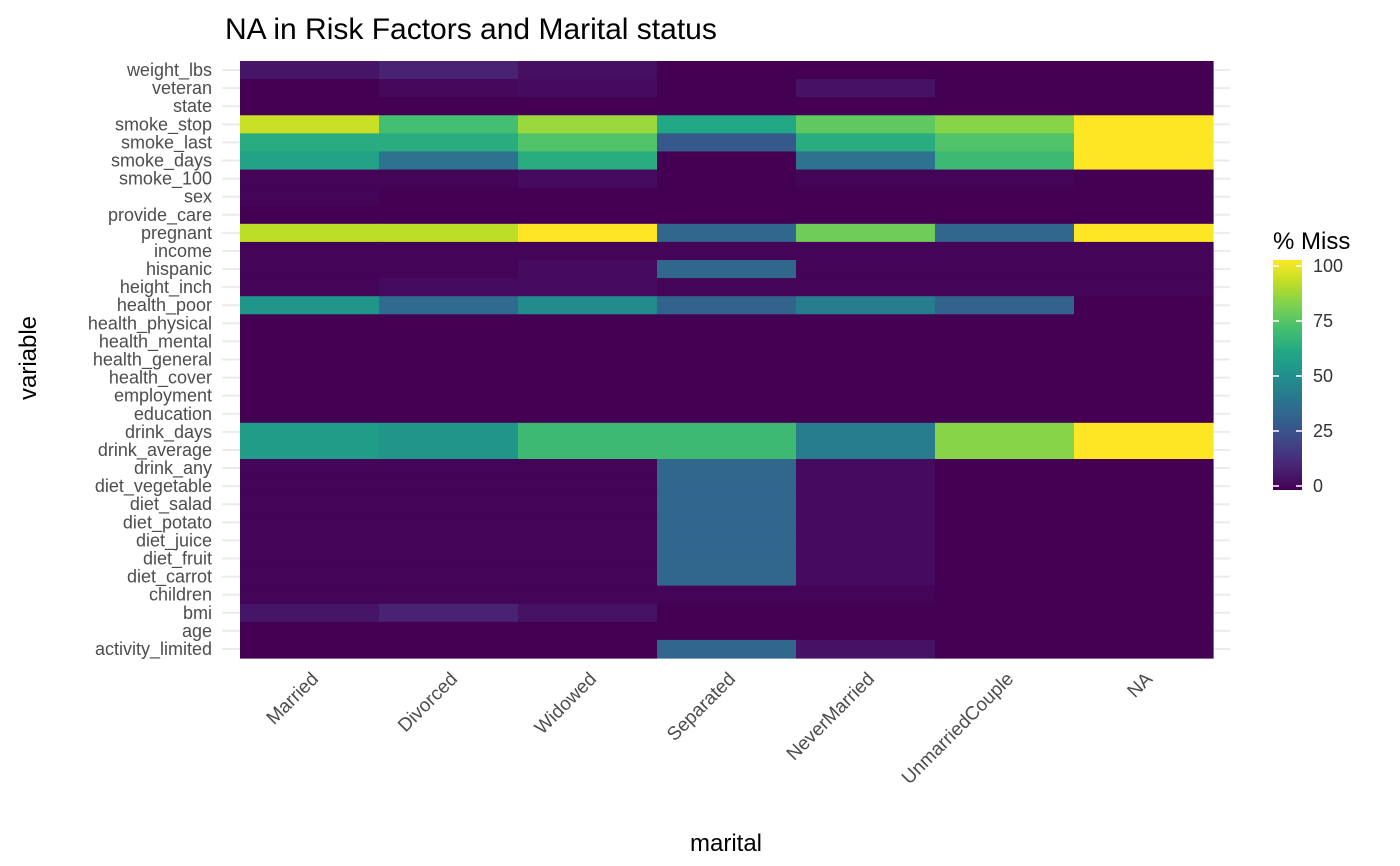  What do you see at coordinates (163, 396) in the screenshot?
I see `y-tick-label: employment` at bounding box center [163, 396].